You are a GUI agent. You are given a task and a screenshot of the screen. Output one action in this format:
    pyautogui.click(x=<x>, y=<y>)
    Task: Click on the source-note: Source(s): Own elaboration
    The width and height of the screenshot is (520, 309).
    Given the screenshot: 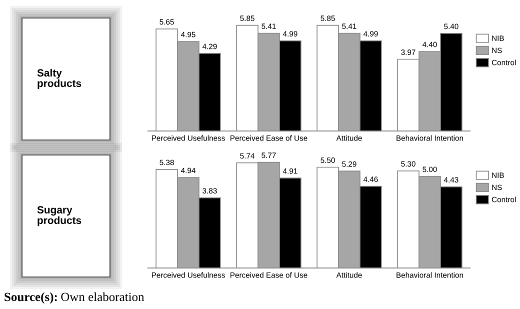 What is the action you would take?
    pyautogui.click(x=74, y=298)
    